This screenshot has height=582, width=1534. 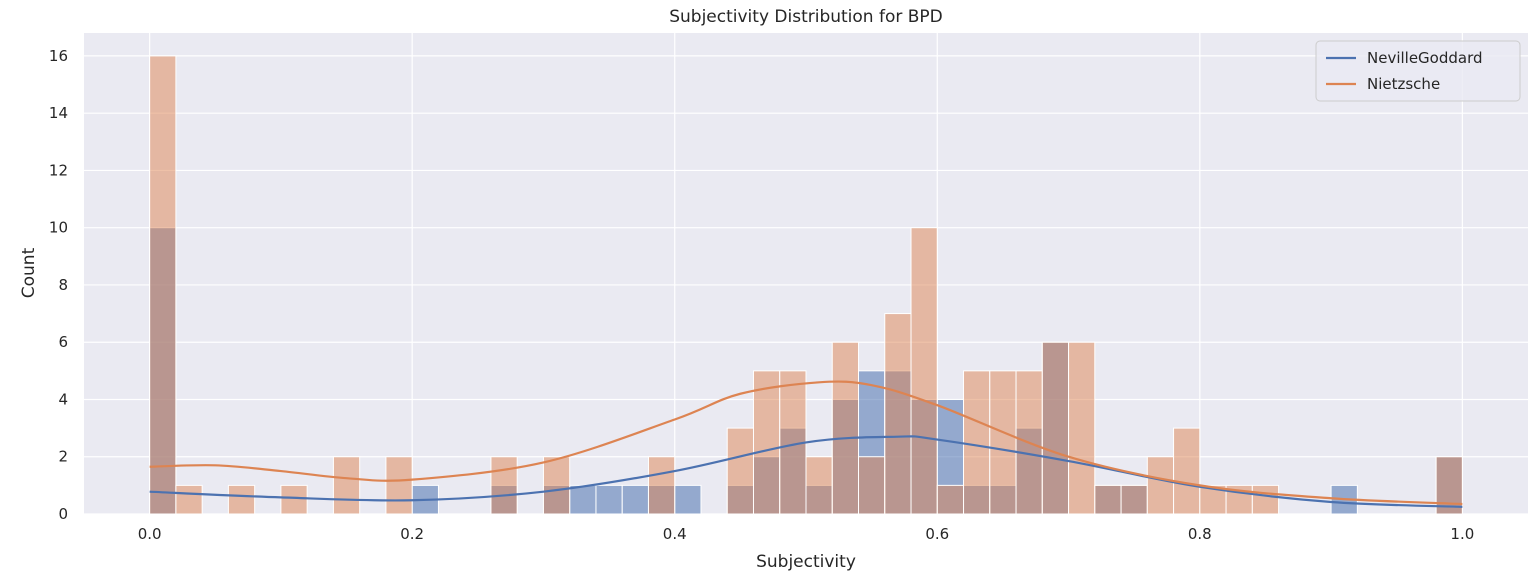 I want to click on nevillegoddard-kde-line, so click(x=806, y=471).